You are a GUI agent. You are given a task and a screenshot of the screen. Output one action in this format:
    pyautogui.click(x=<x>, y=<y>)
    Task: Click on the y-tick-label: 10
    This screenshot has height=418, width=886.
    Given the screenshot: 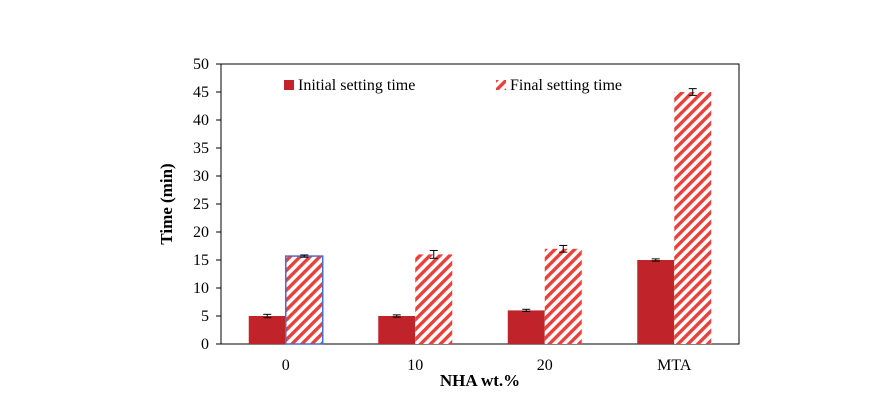 What is the action you would take?
    pyautogui.click(x=201, y=288)
    